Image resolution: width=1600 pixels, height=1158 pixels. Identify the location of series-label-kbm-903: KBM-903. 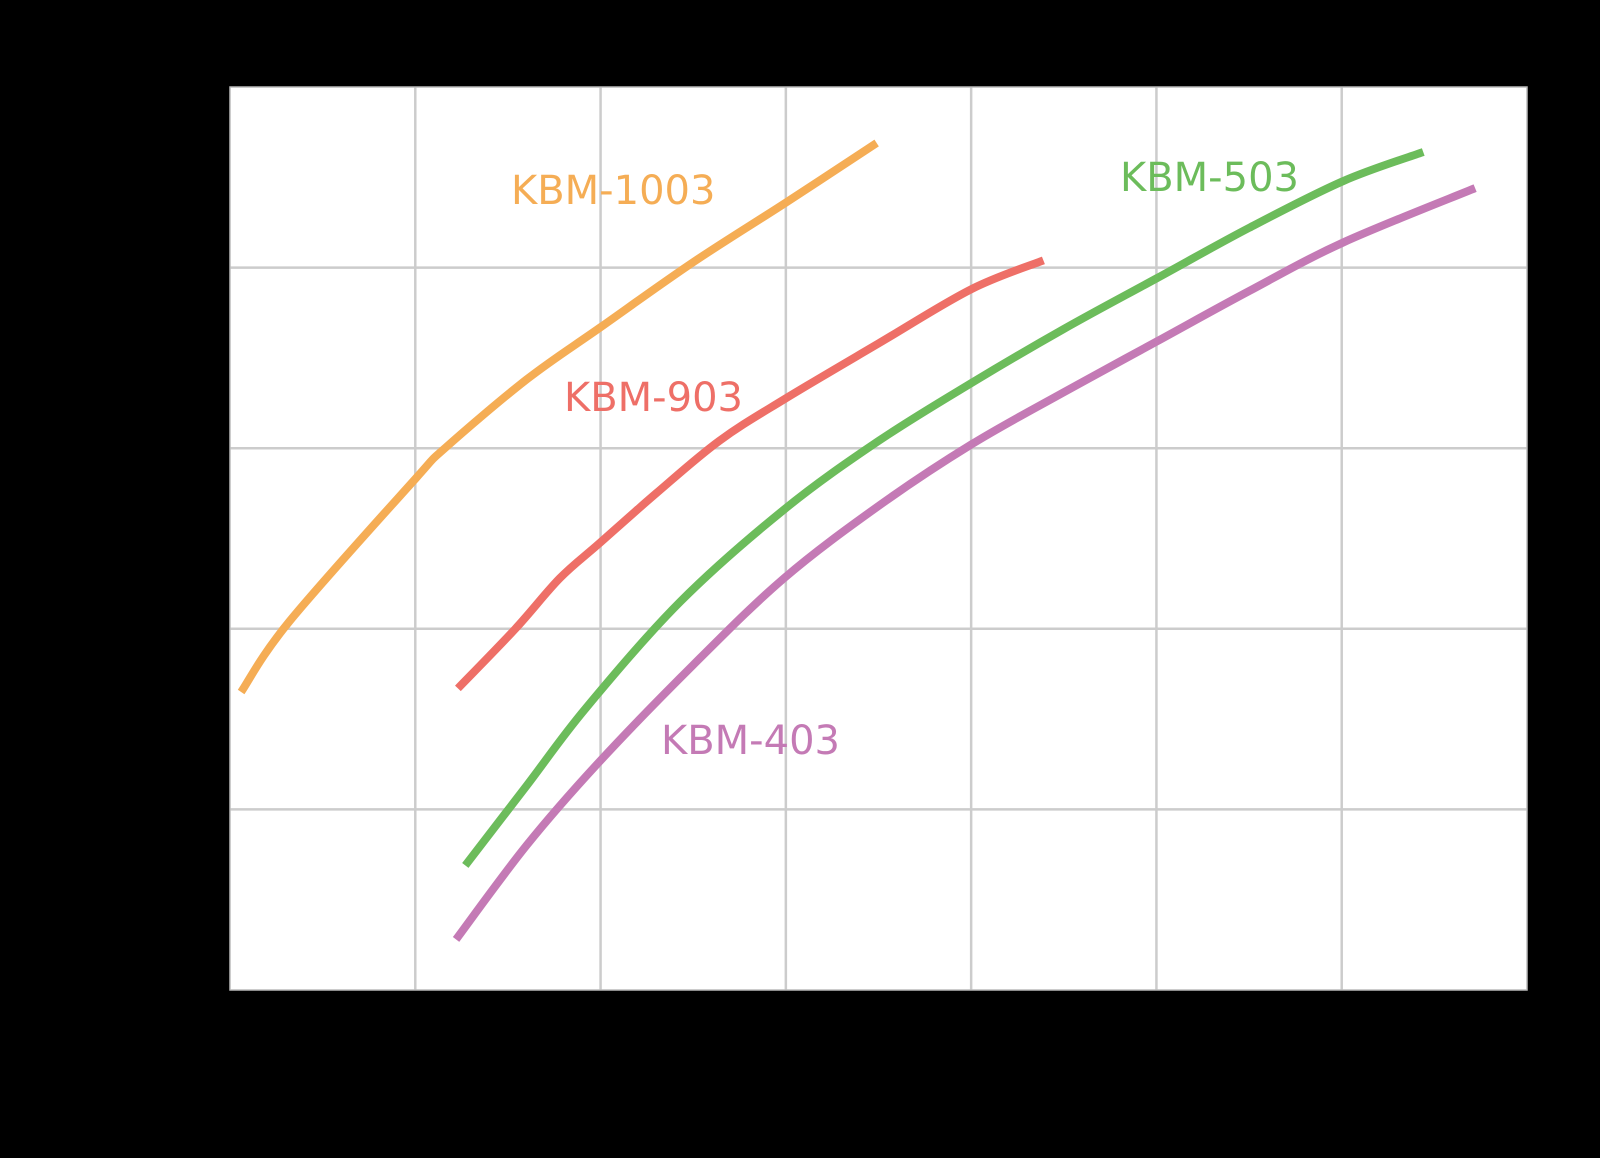
(653, 398).